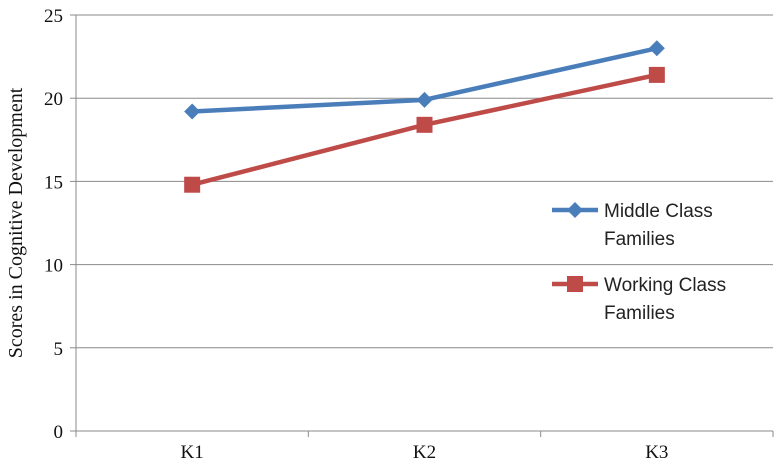  I want to click on y-tick-label: 0, so click(59, 432).